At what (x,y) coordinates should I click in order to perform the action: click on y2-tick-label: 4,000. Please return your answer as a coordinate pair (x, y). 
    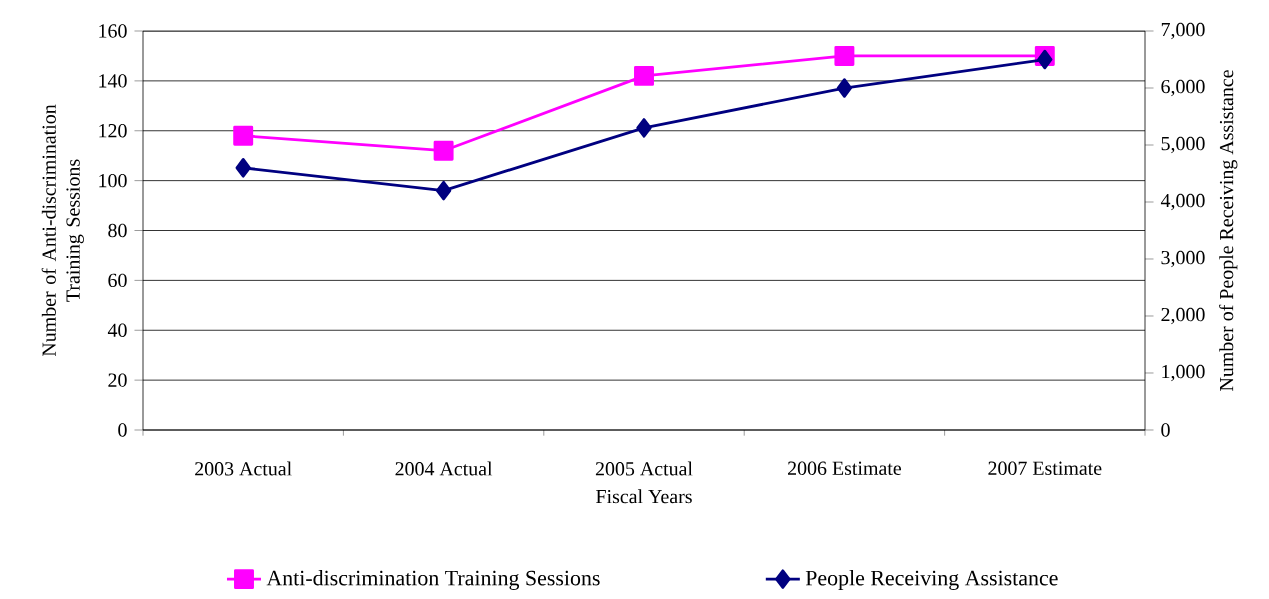
    Looking at the image, I should click on (1182, 202).